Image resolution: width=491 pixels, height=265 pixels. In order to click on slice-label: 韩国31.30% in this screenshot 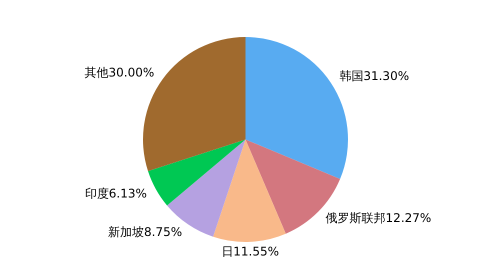, I will do `click(374, 76)`.